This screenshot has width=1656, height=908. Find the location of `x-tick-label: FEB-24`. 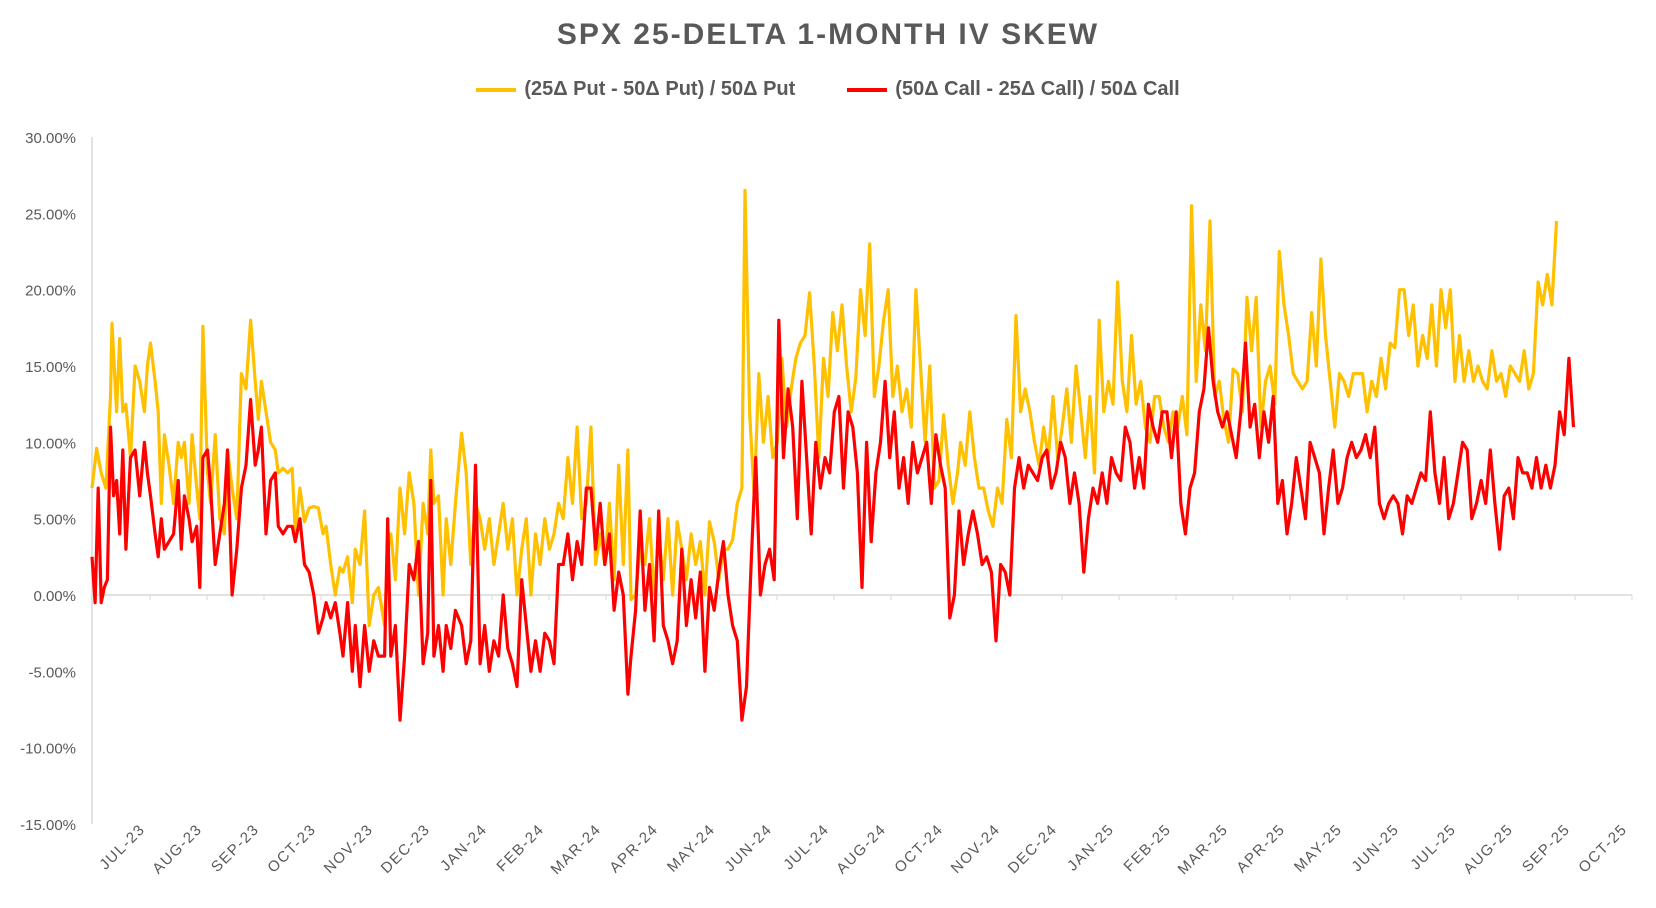

x-tick-label: FEB-24 is located at coordinates (520, 848).